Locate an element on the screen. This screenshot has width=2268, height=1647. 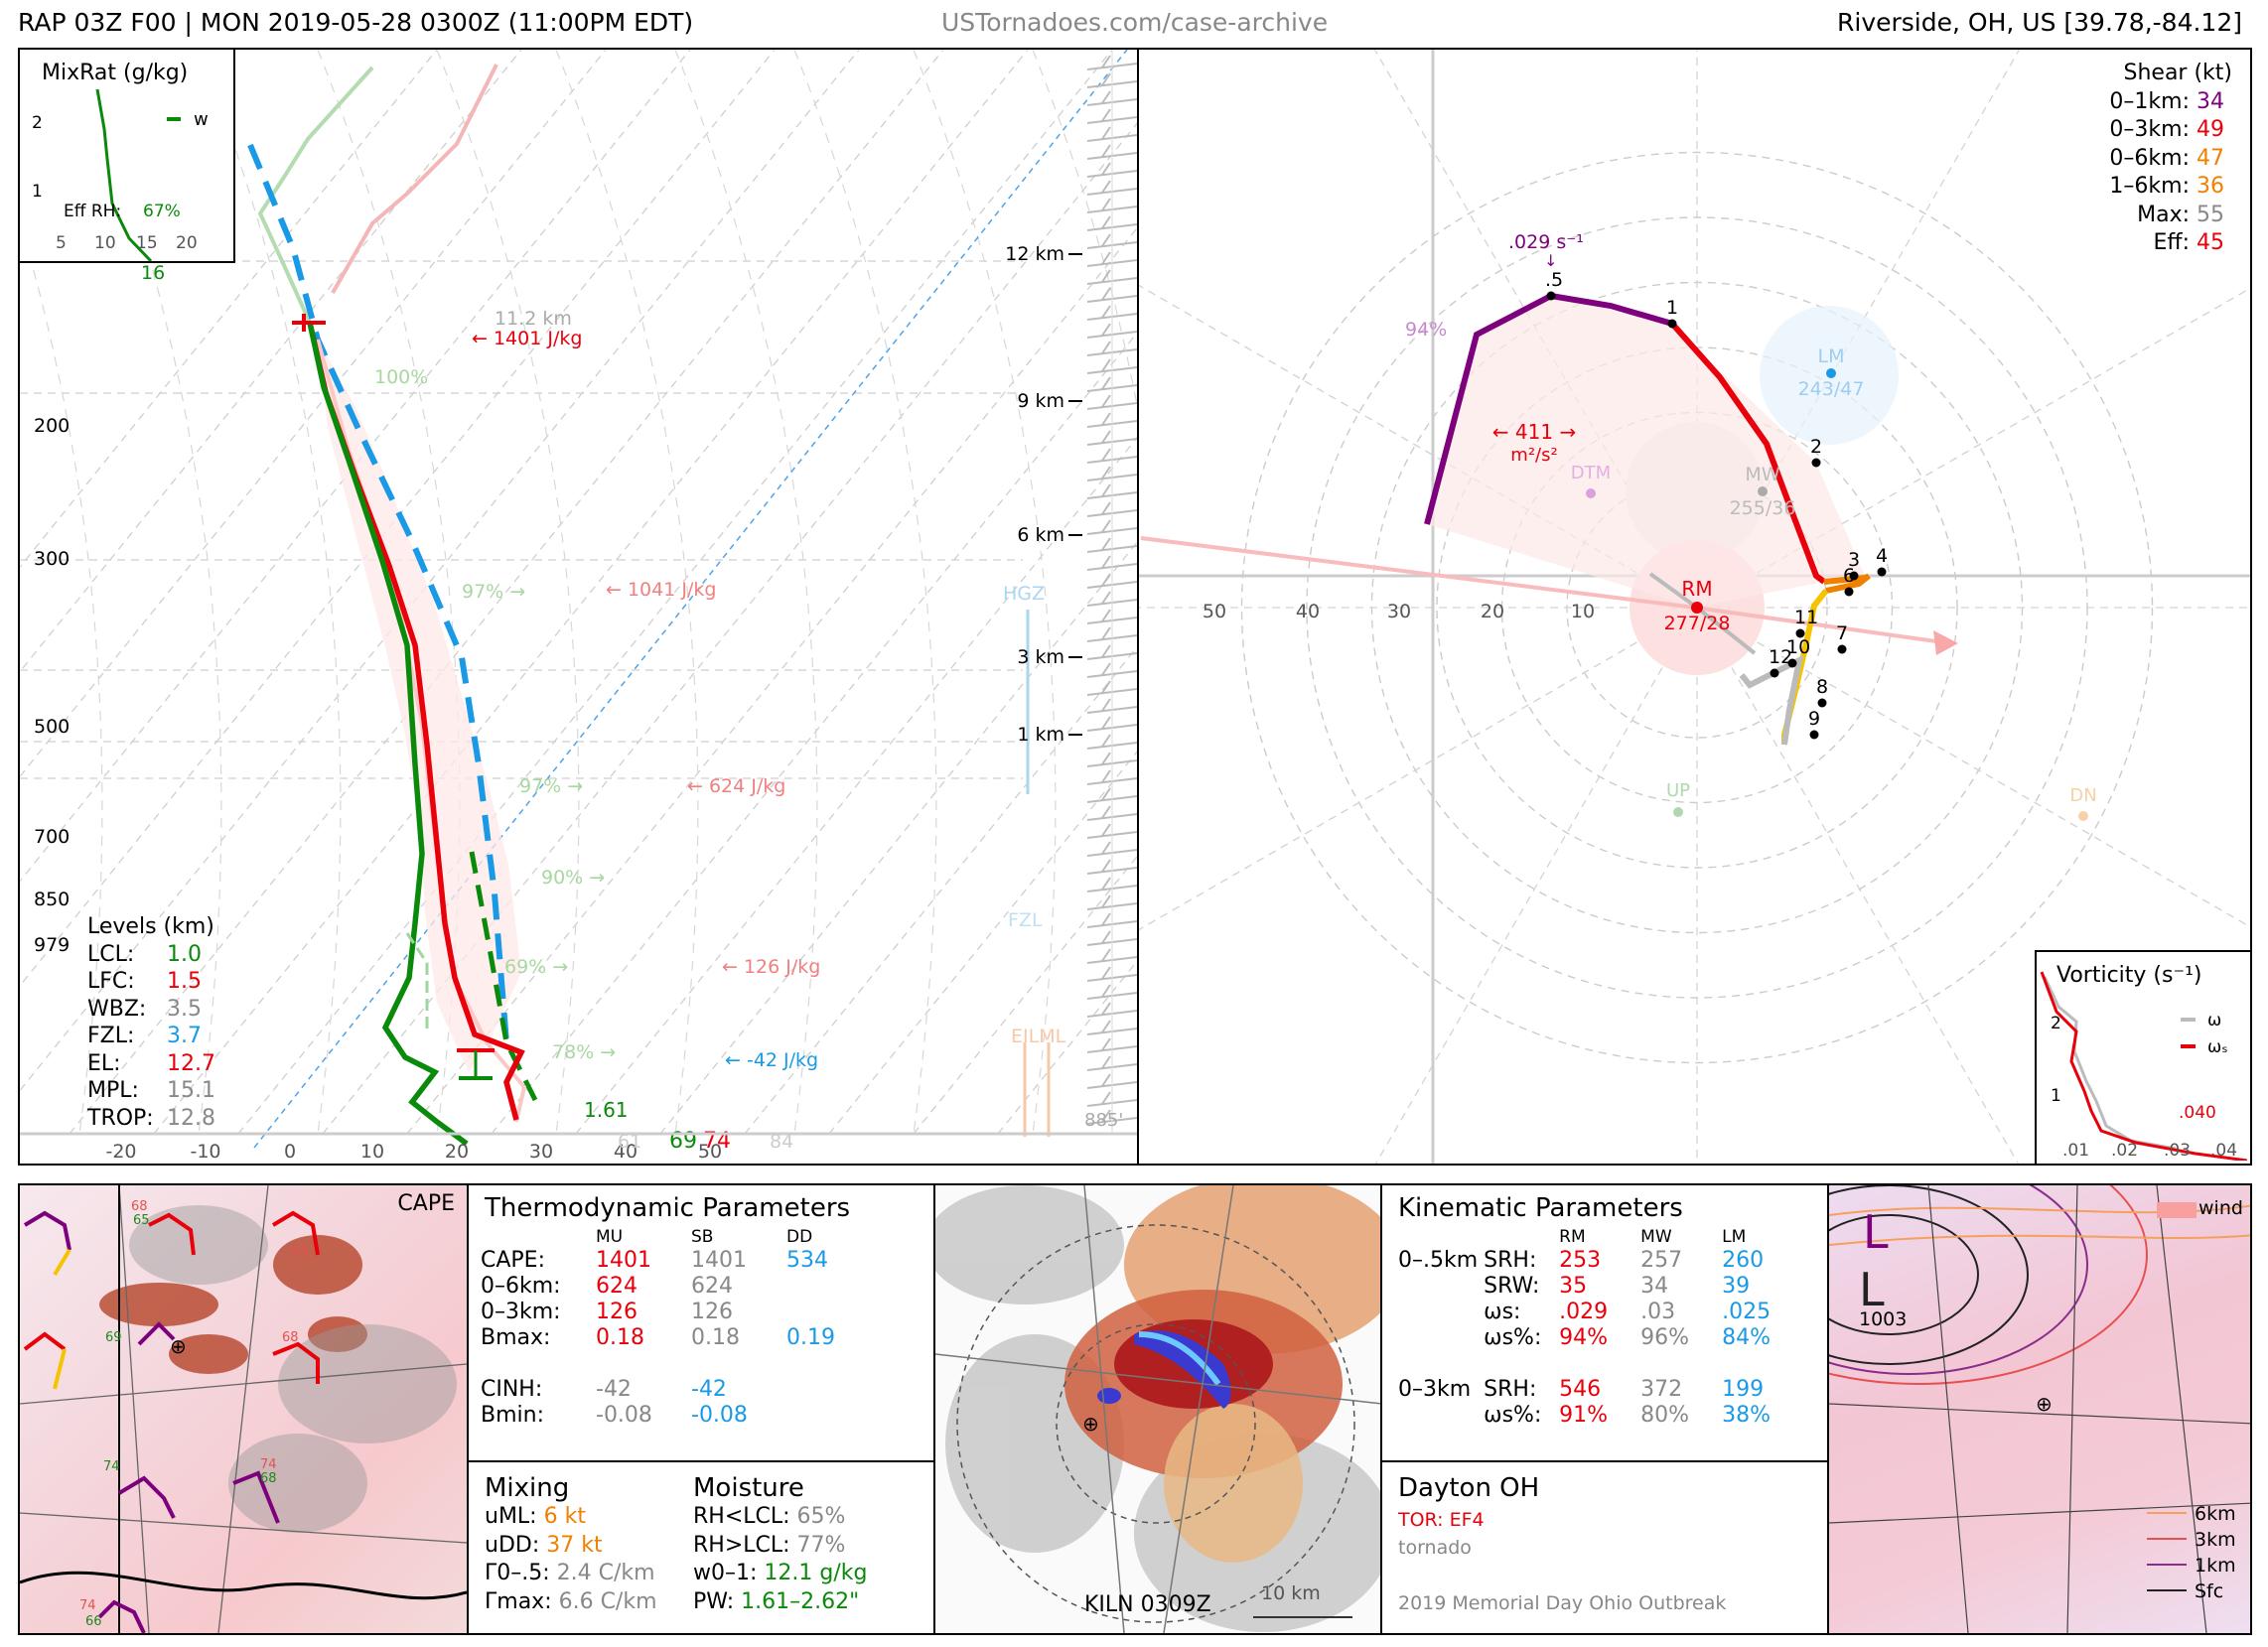
cape-barb-label: 65 is located at coordinates (141, 1220).